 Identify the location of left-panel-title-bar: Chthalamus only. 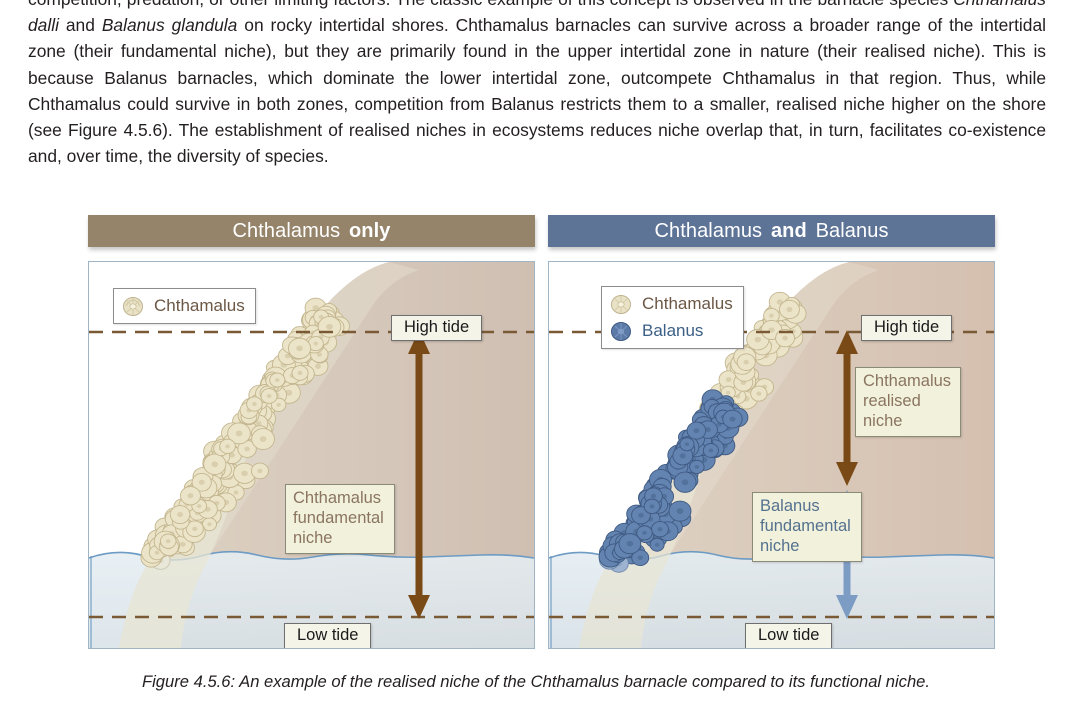
(311, 231).